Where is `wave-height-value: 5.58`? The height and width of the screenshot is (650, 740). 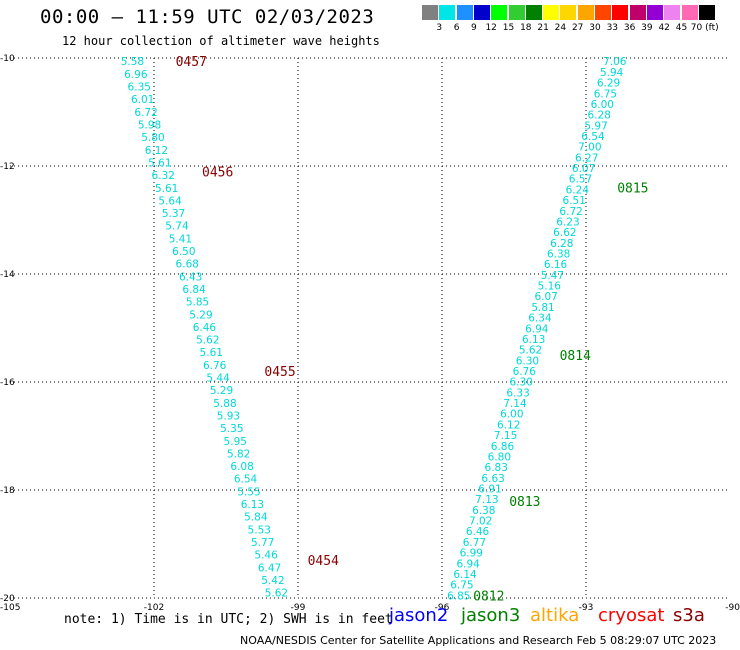
wave-height-value: 5.58 is located at coordinates (132, 62).